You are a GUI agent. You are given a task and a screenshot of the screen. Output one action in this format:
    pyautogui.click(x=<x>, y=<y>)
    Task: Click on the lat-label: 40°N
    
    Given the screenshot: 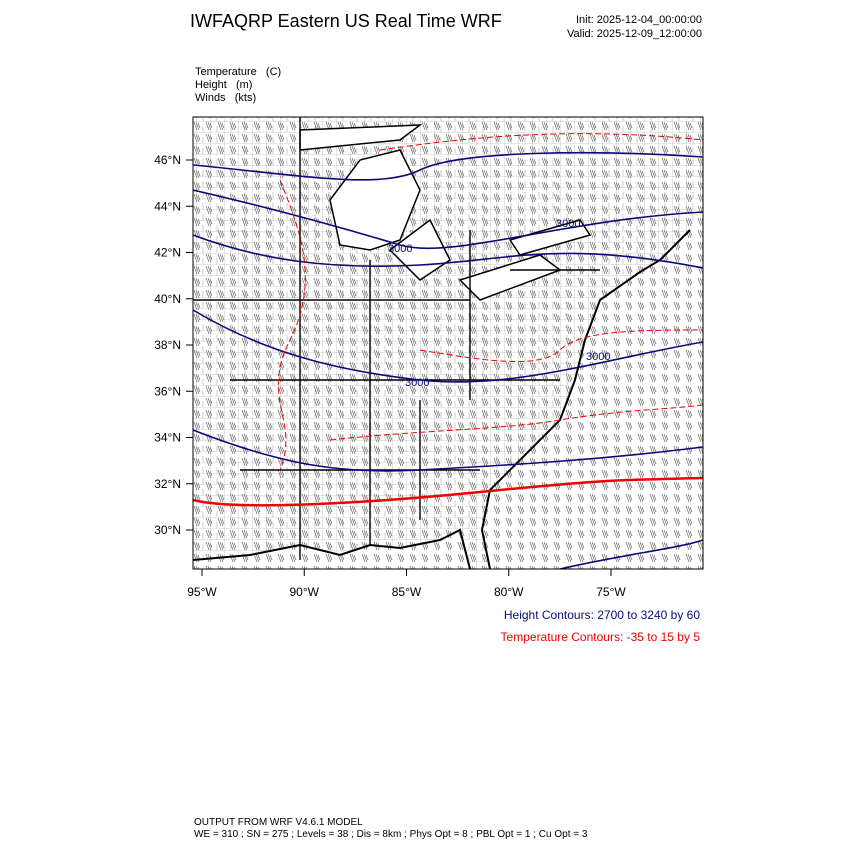 What is the action you would take?
    pyautogui.click(x=167, y=299)
    